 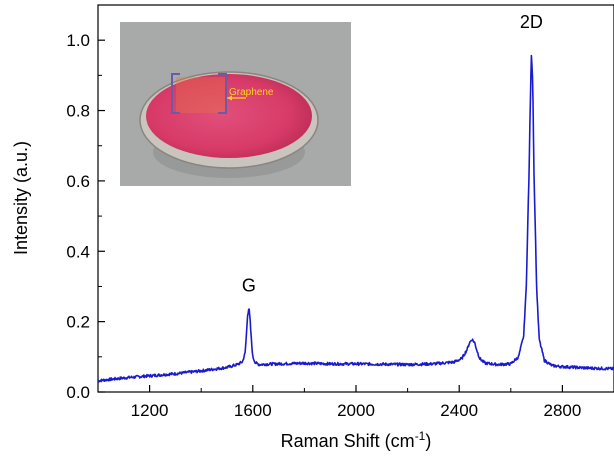 What do you see at coordinates (235, 104) in the screenshot?
I see `inset-photo: Graphene` at bounding box center [235, 104].